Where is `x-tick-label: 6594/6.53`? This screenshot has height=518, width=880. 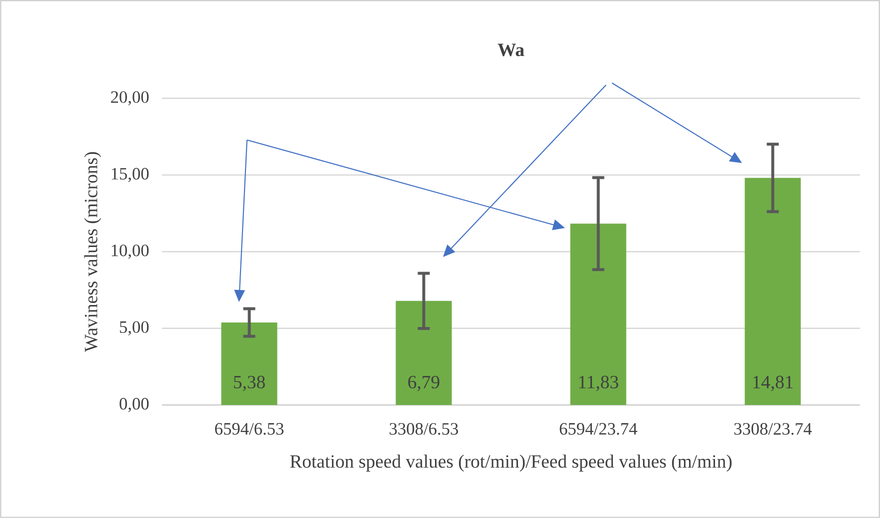 x-tick-label: 6594/6.53 is located at coordinates (249, 429).